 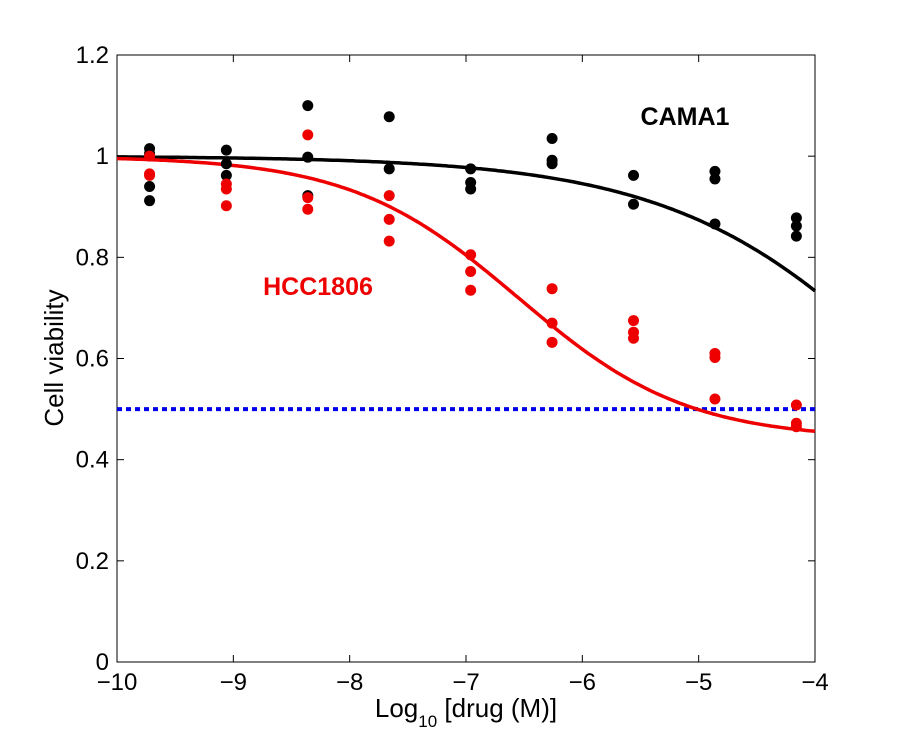 I want to click on x-tick-label: −4, so click(x=814, y=682).